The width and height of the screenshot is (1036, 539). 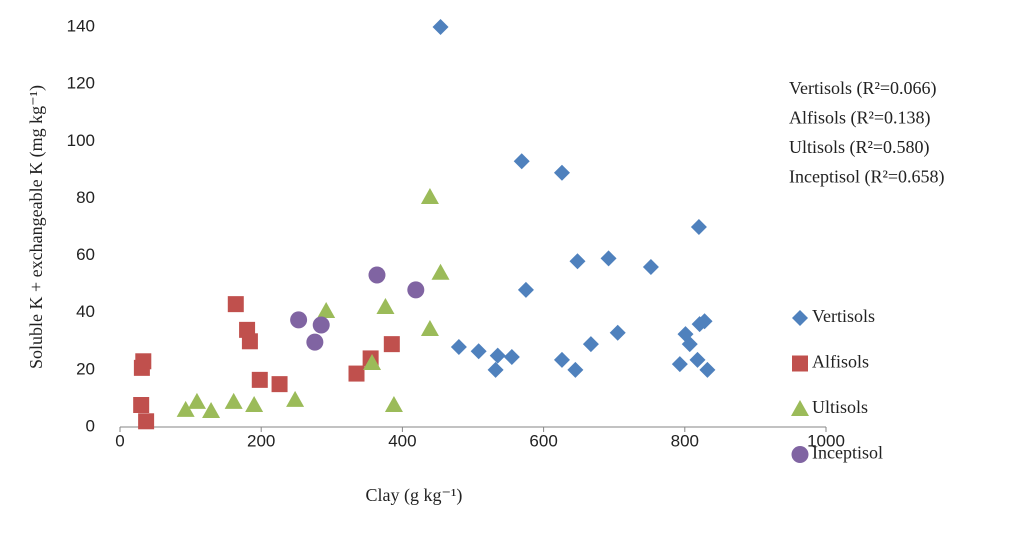 What do you see at coordinates (119, 440) in the screenshot?
I see `x-tick-label: 0` at bounding box center [119, 440].